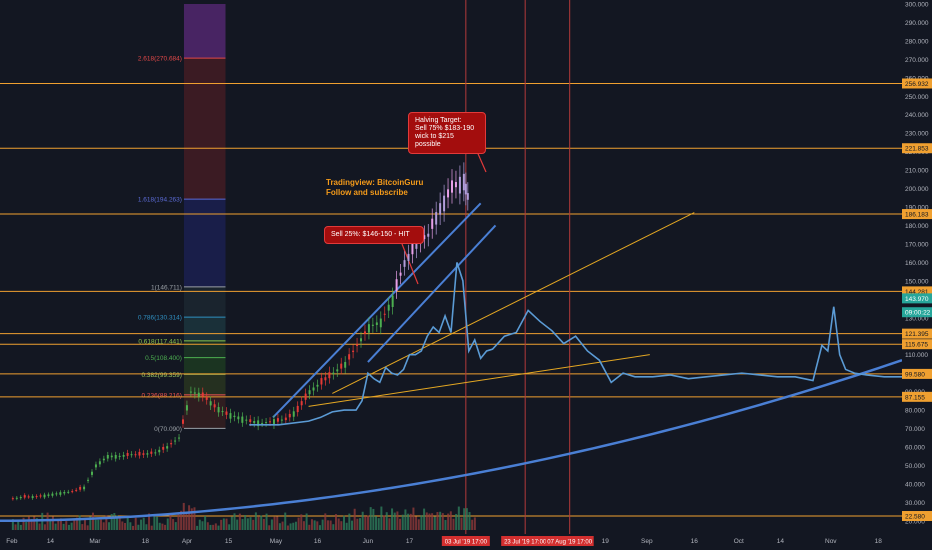  Describe the element at coordinates (917, 84) in the screenshot. I see `level-price-label: 256.932` at that location.